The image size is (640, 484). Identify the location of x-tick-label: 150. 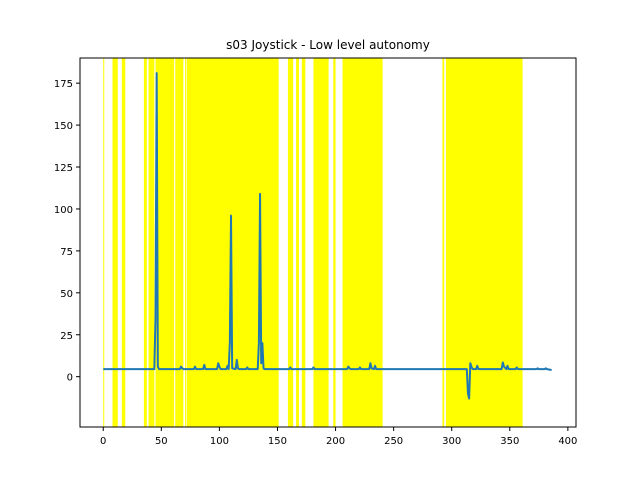
(277, 441).